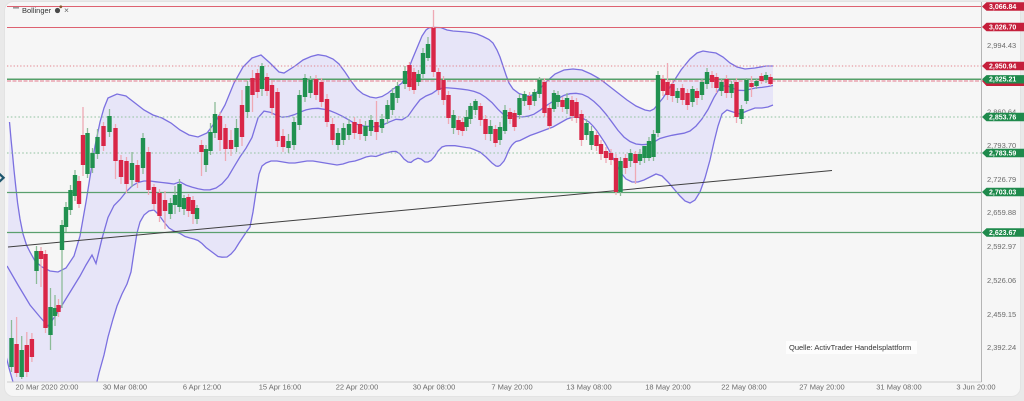 This screenshot has width=1024, height=401. What do you see at coordinates (1001, 280) in the screenshot?
I see `svg-text: 2,526.06` at bounding box center [1001, 280].